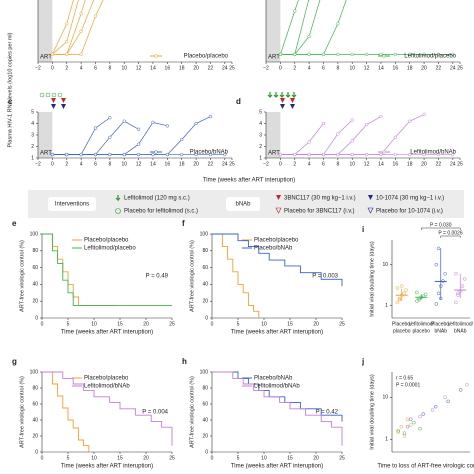 The image size is (474, 474). I want to click on y-axis-label: ART-free virologic control (%), so click(22, 412).